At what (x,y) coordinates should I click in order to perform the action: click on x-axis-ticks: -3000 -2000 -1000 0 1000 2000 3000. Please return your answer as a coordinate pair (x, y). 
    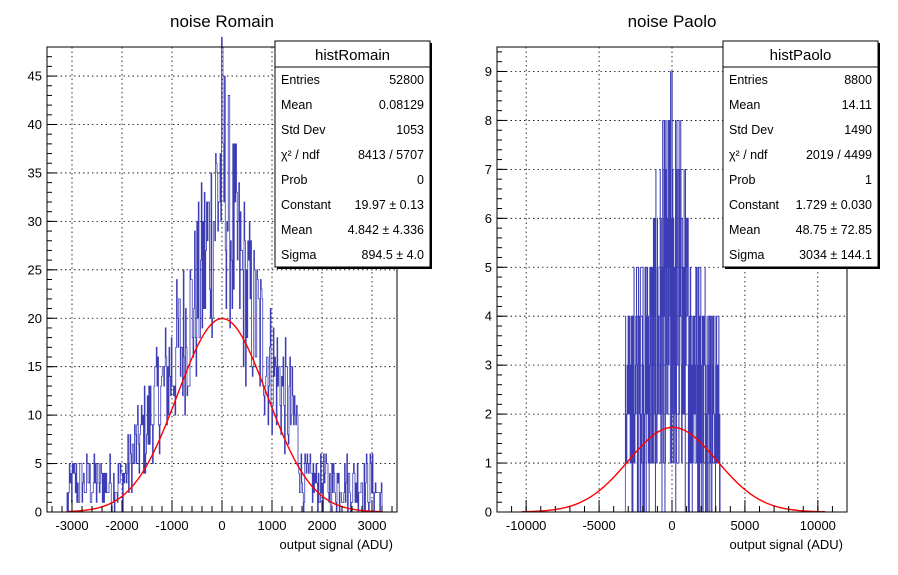
    Looking at the image, I should click on (222, 516).